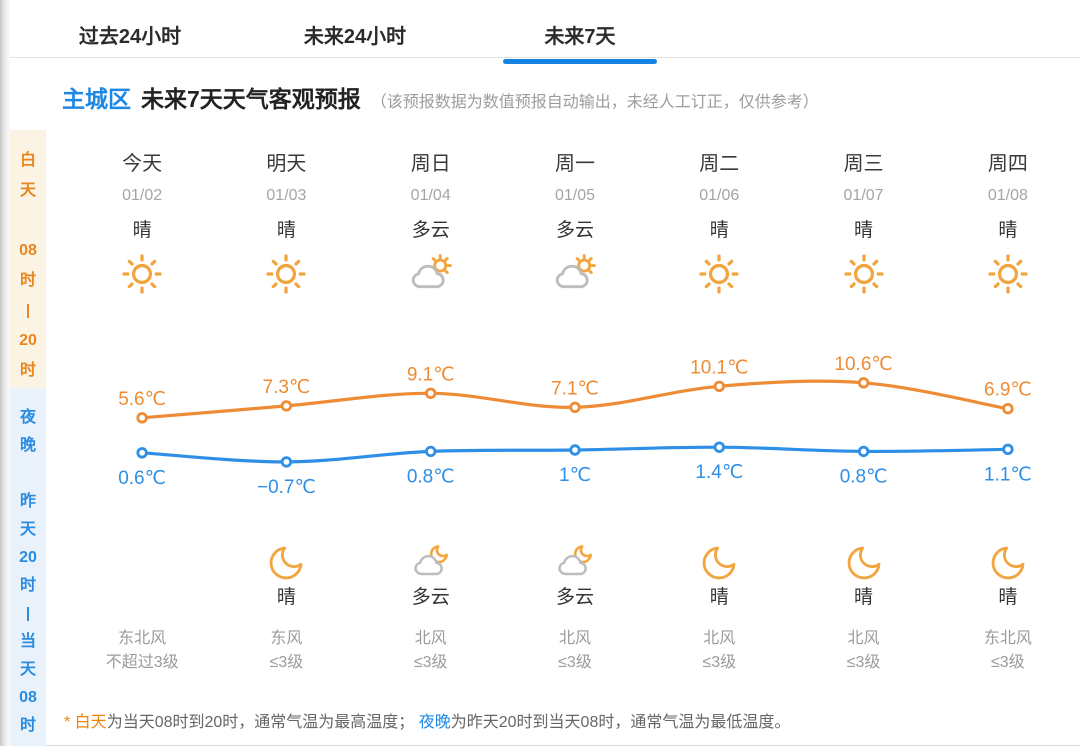 The height and width of the screenshot is (746, 1080). I want to click on date-label: 01/02, so click(142, 195).